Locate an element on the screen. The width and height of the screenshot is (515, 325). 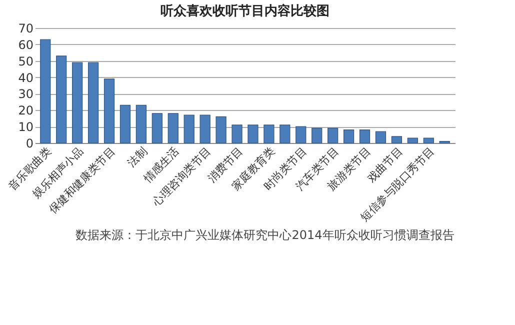
y-tick-label: 70 is located at coordinates (26, 29).